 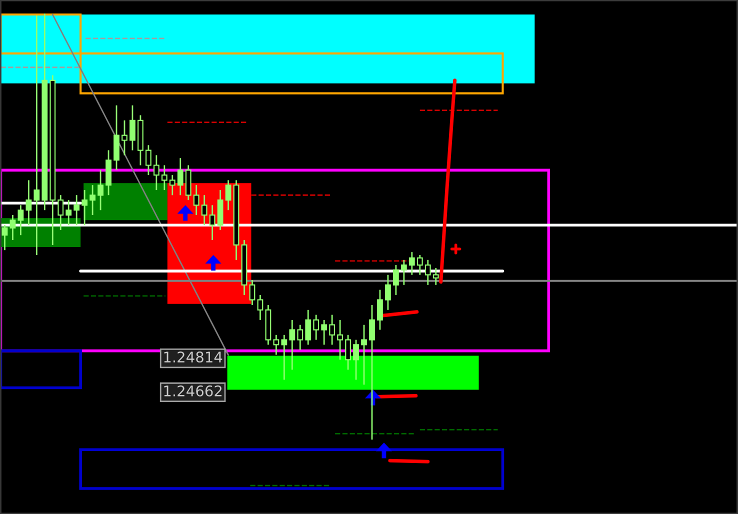 What do you see at coordinates (193, 390) in the screenshot?
I see `y-tick-label: 1.24662` at bounding box center [193, 390].